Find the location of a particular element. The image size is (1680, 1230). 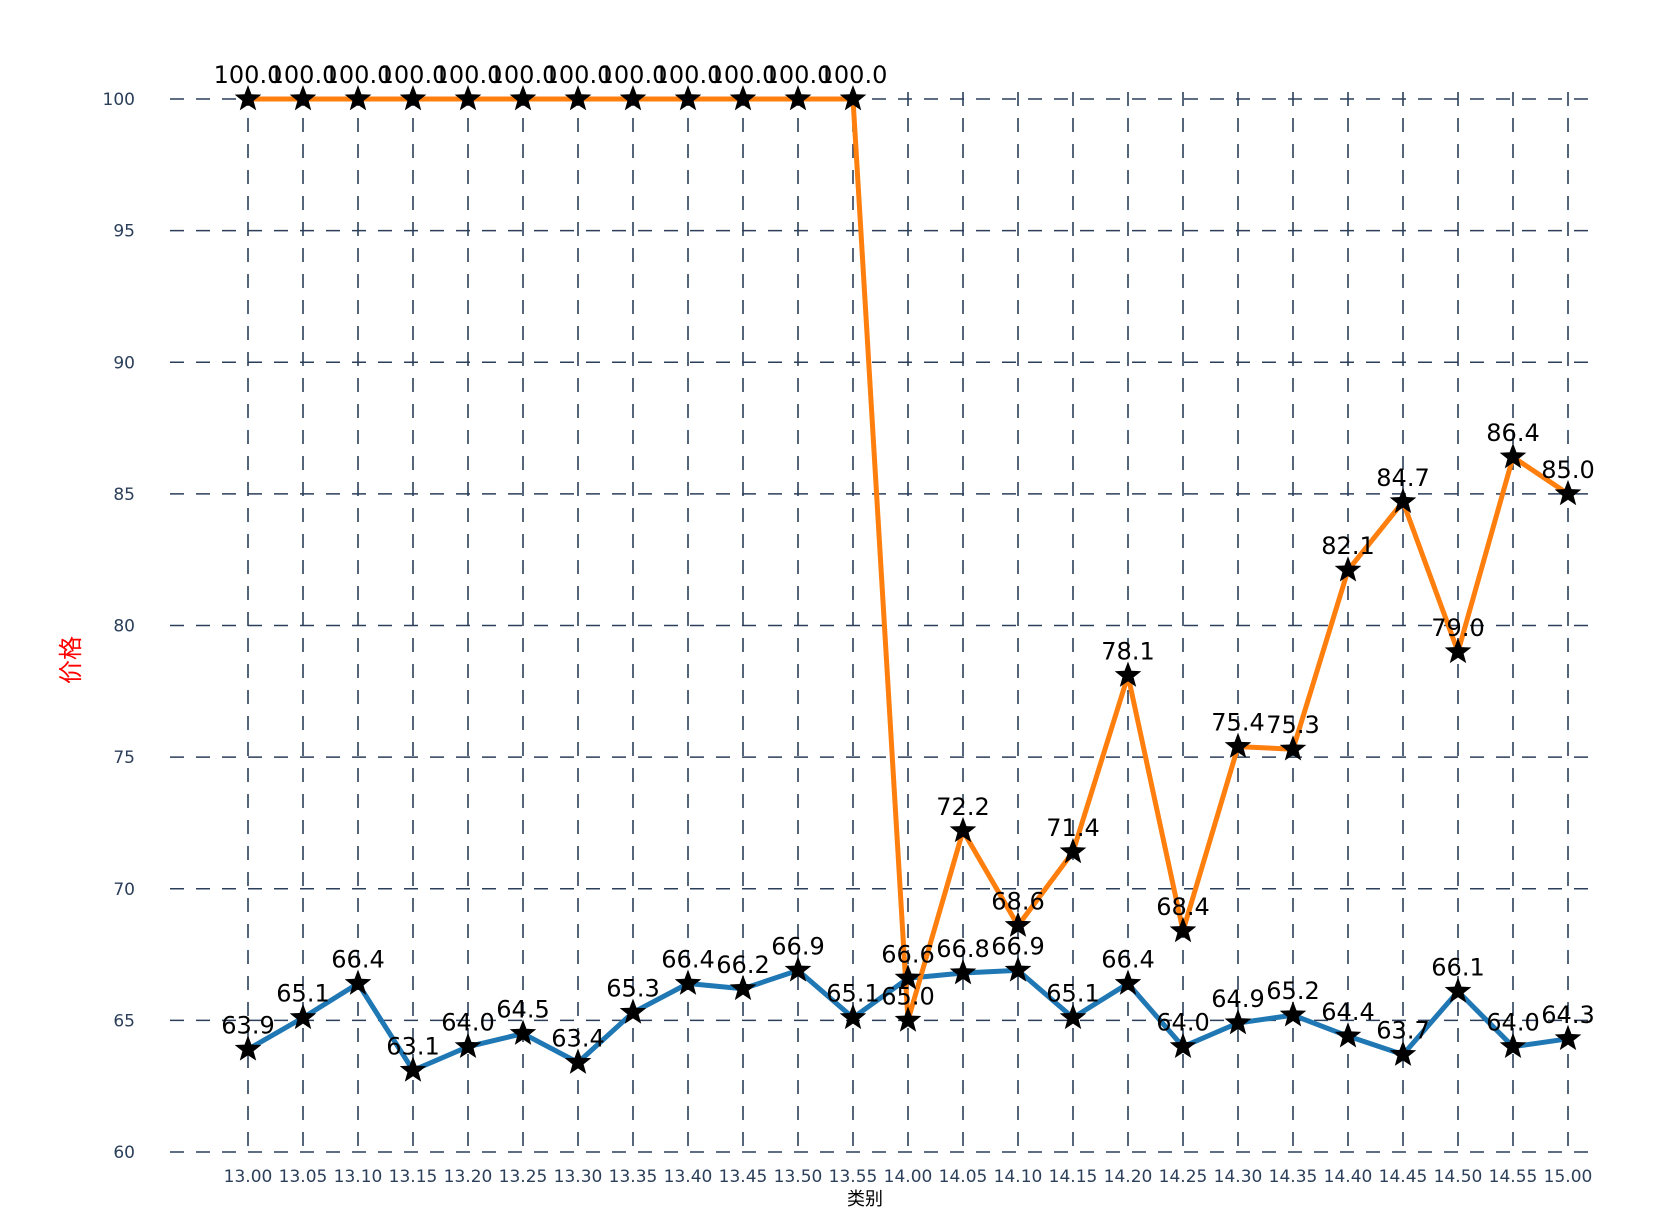

x-tick-label: 13.55 is located at coordinates (853, 1177).